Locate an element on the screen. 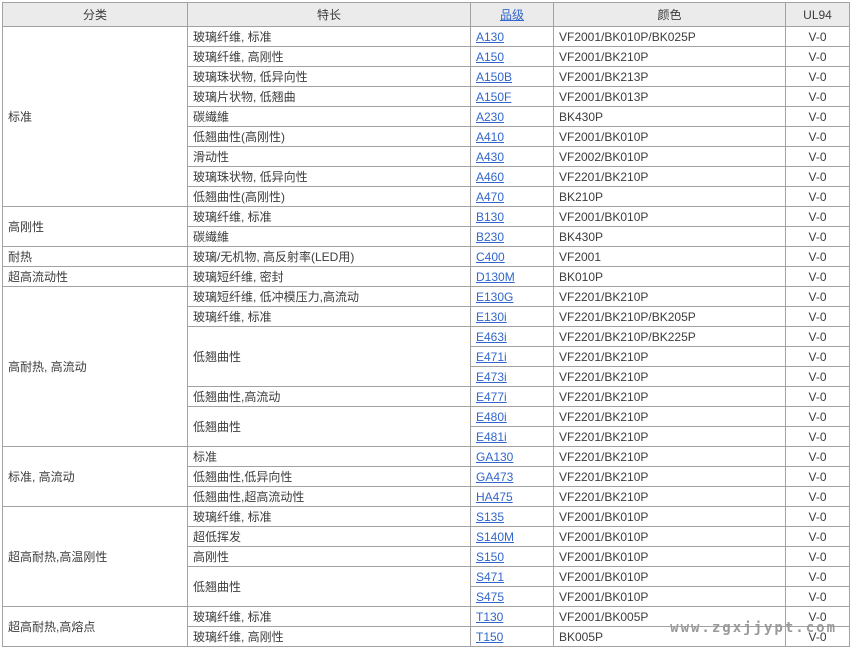 Image resolution: width=851 pixels, height=649 pixels. grade-link: A410 is located at coordinates (490, 136).